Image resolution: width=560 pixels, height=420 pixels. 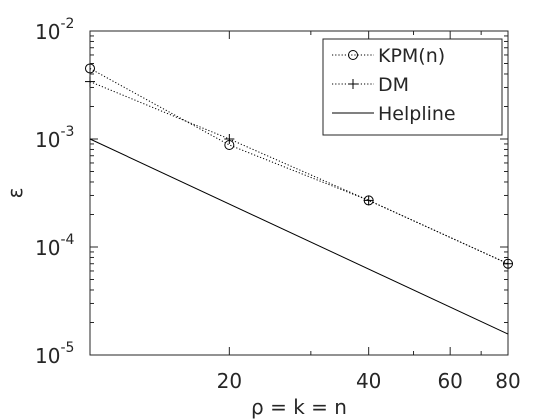 What do you see at coordinates (15, 193) in the screenshot?
I see `y-axis-label: ε` at bounding box center [15, 193].